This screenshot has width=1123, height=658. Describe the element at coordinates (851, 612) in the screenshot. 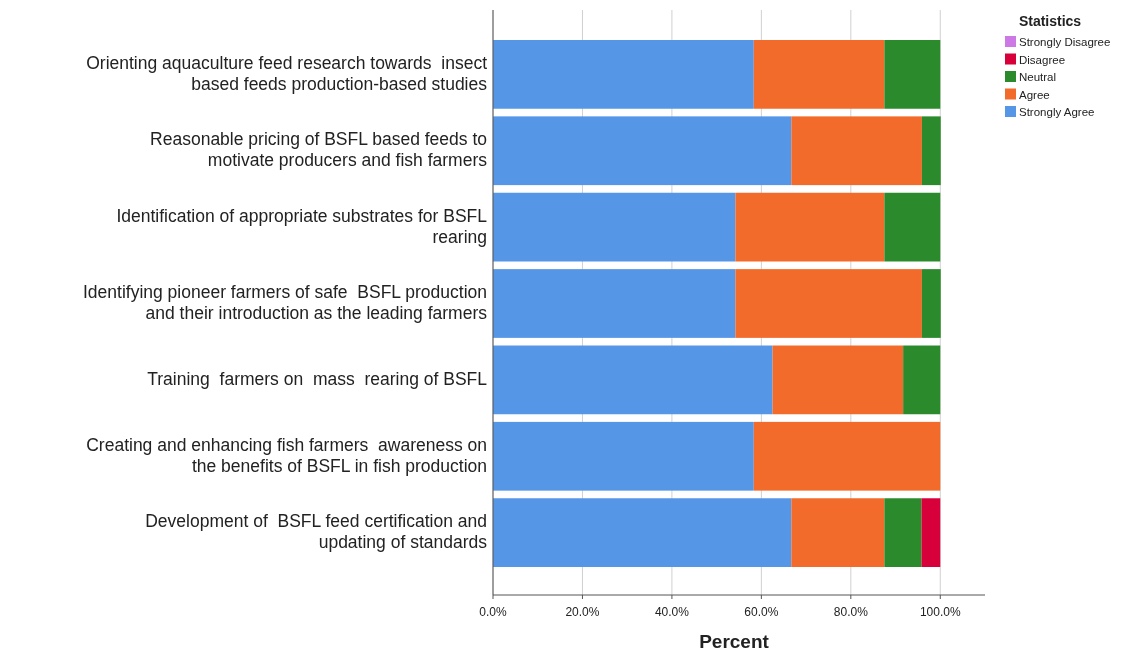

I see `x-tick-label: 80.0%` at that location.